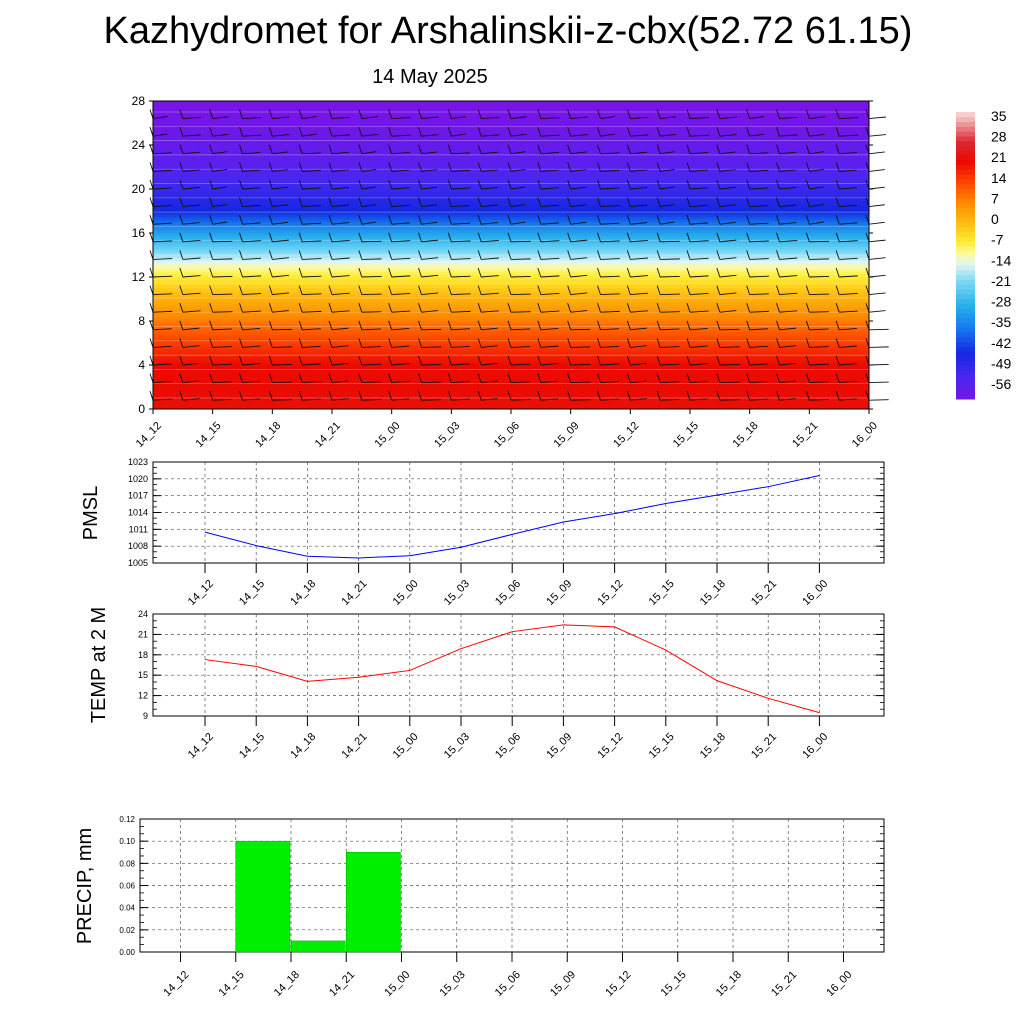  I want to click on heatmap-xtick-label: 14_18, so click(268, 435).